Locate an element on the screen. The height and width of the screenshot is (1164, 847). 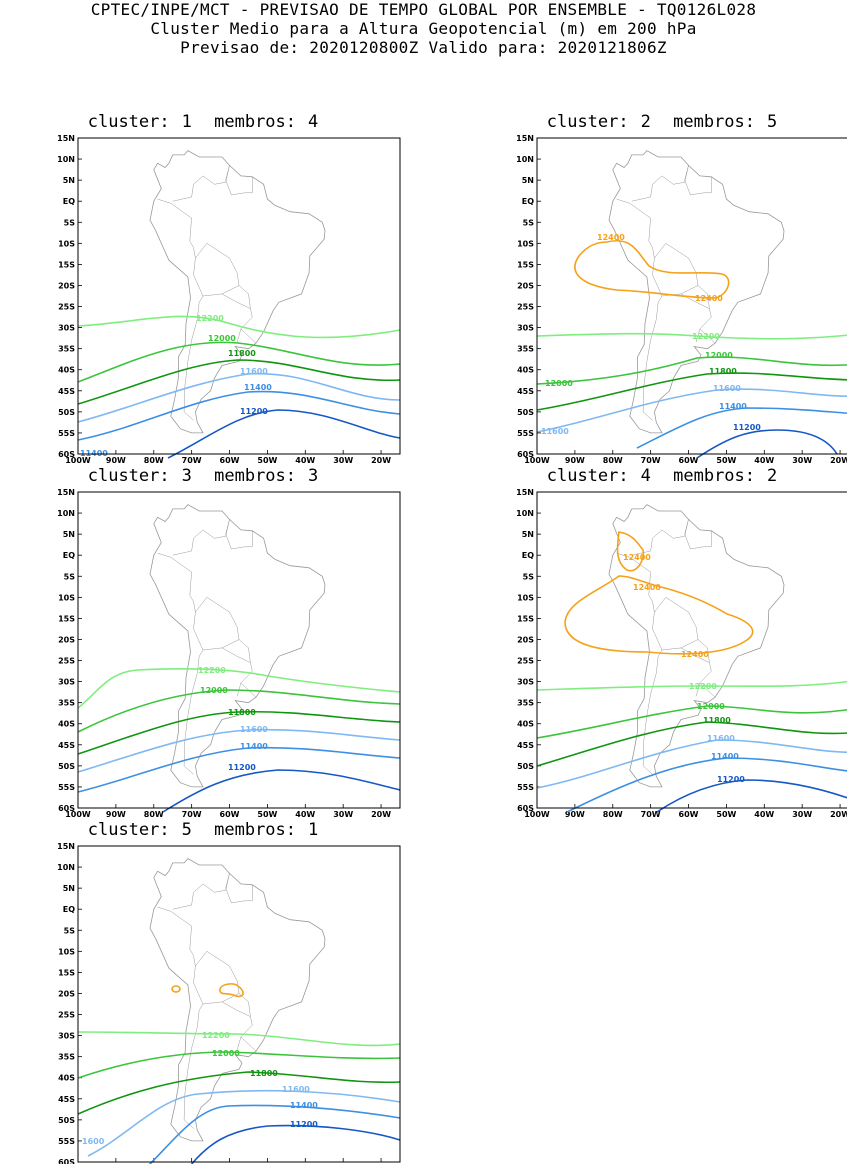
contour-label-12400-b: 12400 is located at coordinates (647, 587).